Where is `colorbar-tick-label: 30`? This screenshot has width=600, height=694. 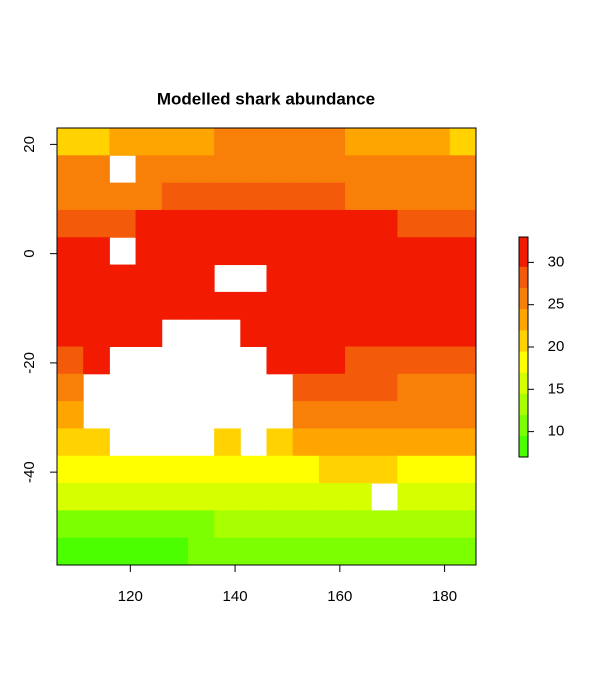 colorbar-tick-label: 30 is located at coordinates (556, 261).